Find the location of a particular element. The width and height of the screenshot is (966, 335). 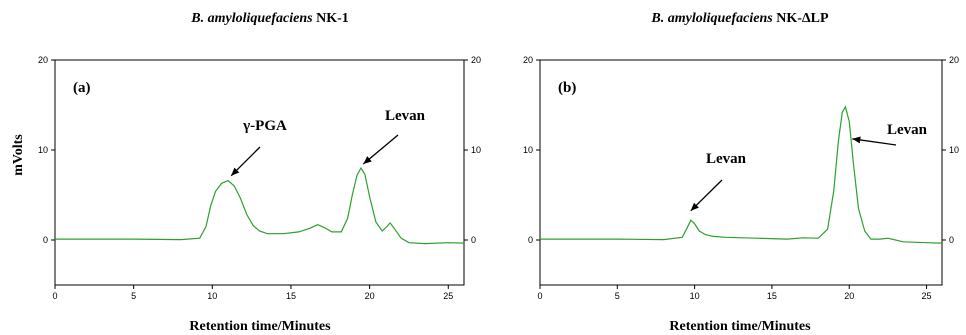

panel-title-strain: NK-ΔLP is located at coordinates (801, 18).